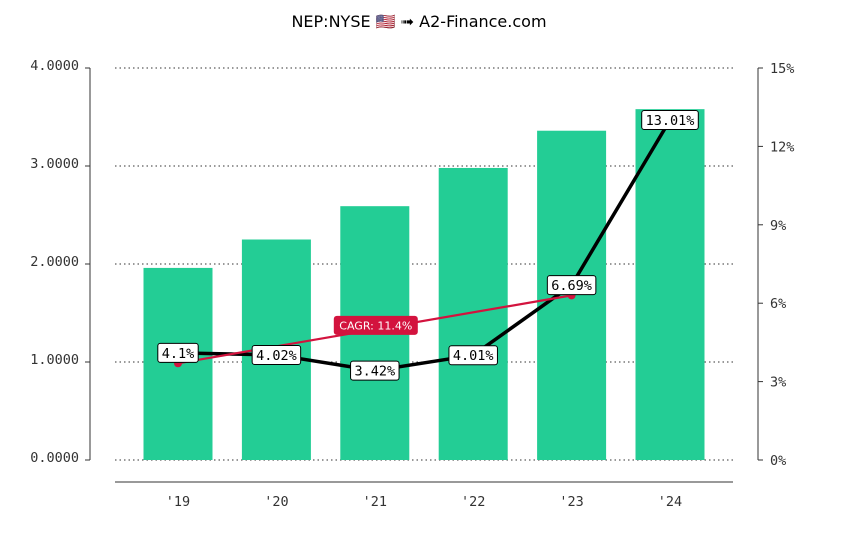 The width and height of the screenshot is (850, 535). I want to click on left-tick-label: 2.0000, so click(54, 262).